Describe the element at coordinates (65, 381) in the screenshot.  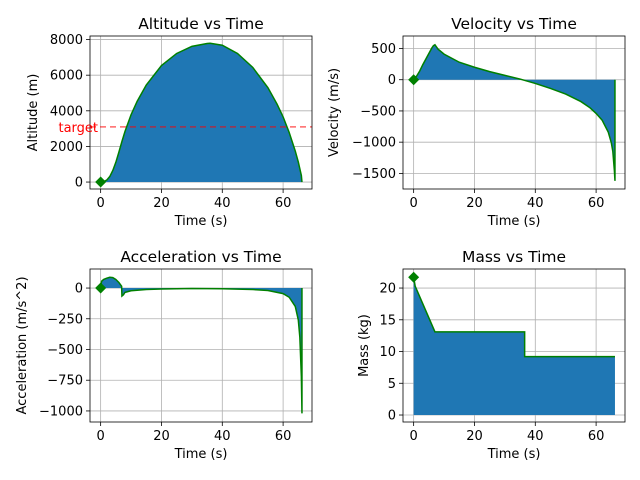
I see `y-tick-label: −750` at that location.